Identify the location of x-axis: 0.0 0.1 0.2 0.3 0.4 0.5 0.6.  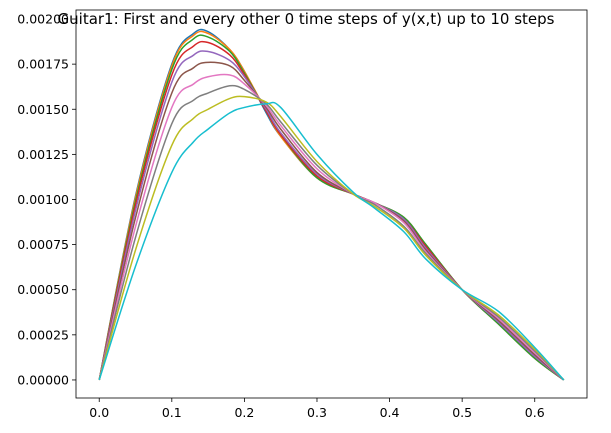
(317, 409).